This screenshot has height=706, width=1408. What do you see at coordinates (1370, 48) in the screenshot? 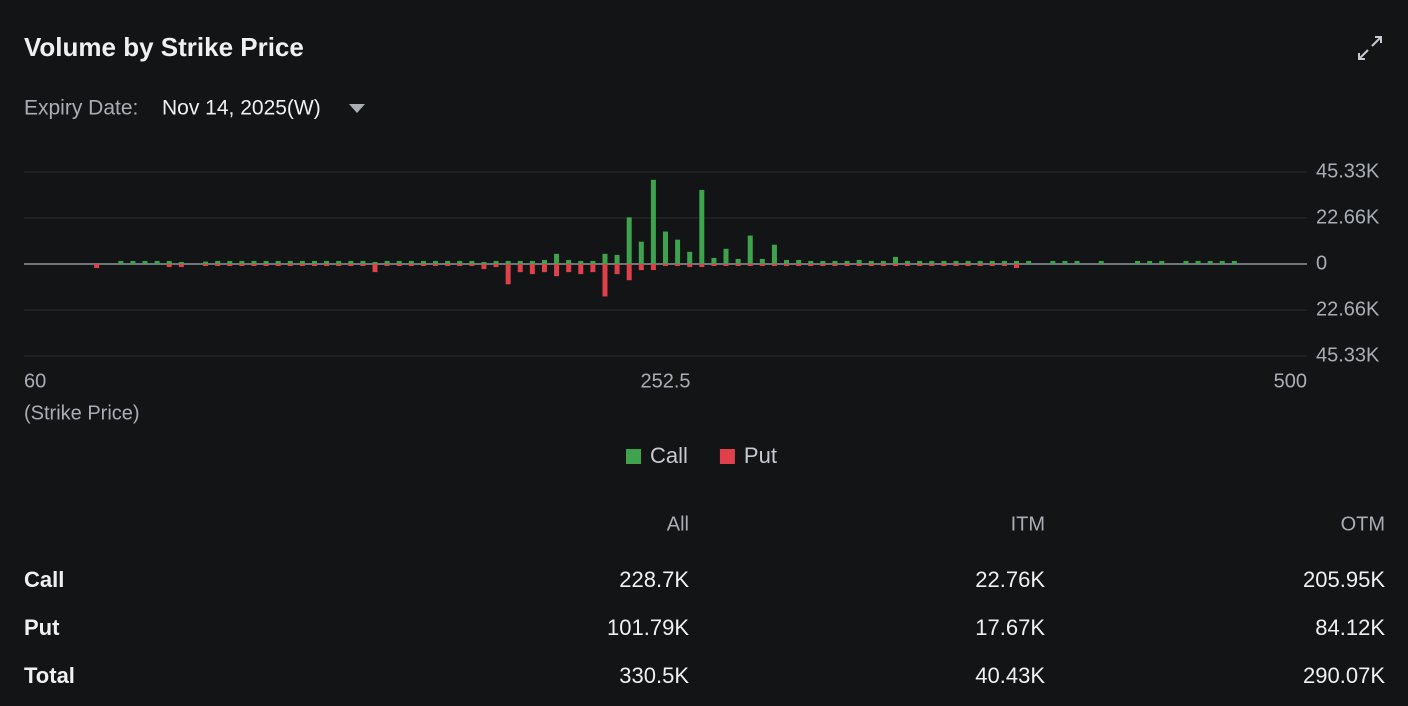
I see `expand-icon` at bounding box center [1370, 48].